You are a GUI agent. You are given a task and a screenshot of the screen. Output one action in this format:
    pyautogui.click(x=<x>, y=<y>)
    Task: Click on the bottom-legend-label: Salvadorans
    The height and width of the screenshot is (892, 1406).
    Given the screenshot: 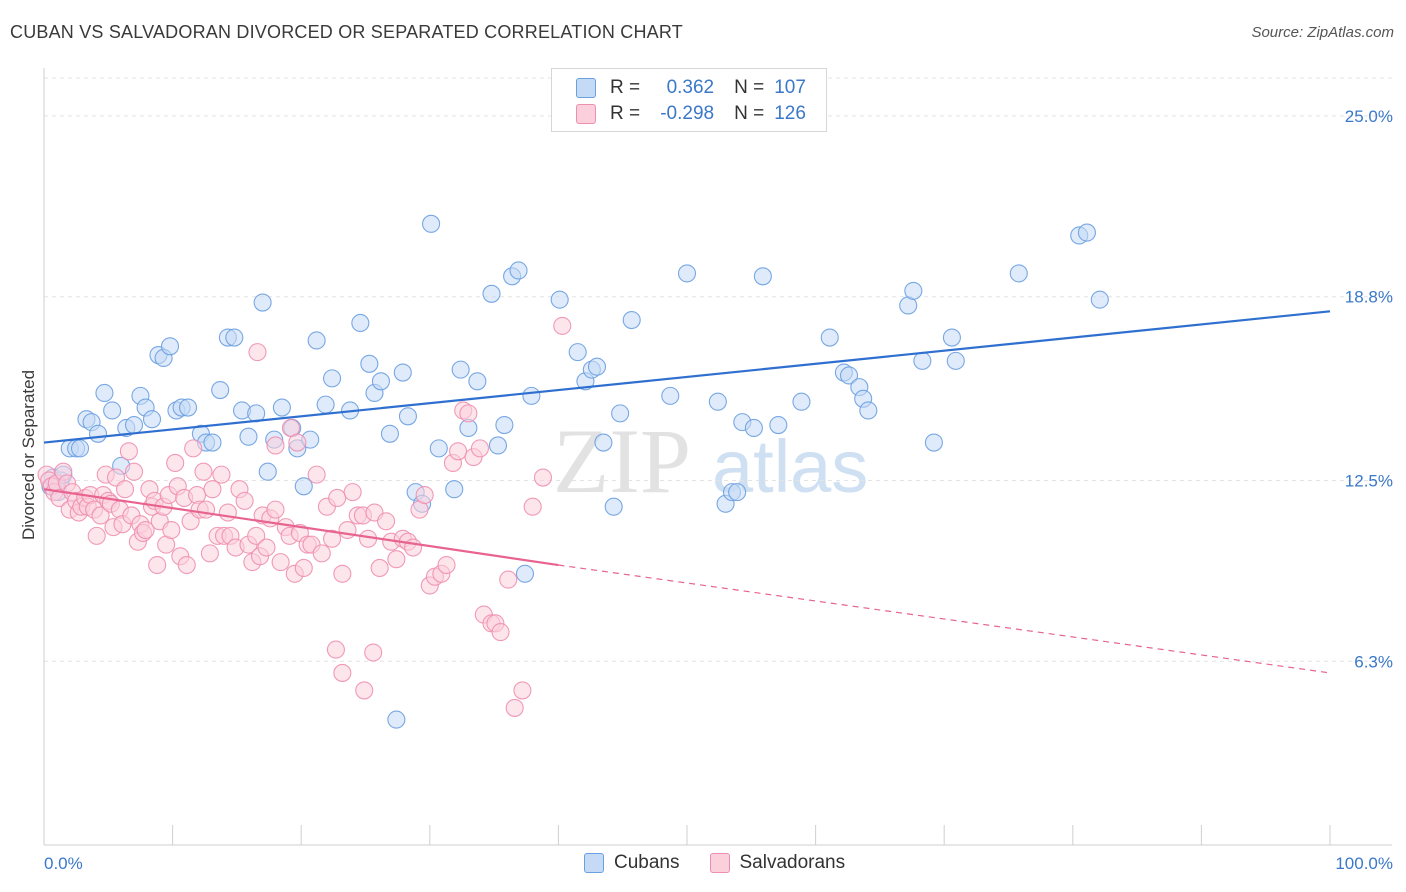 What is the action you would take?
    pyautogui.click(x=792, y=862)
    